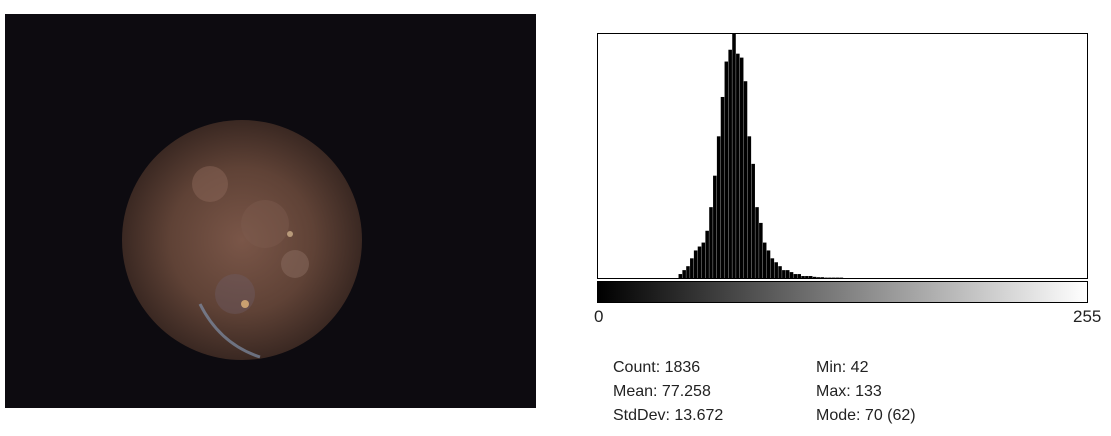 The image size is (1111, 436). I want to click on stat-max: Max: 133, so click(849, 391).